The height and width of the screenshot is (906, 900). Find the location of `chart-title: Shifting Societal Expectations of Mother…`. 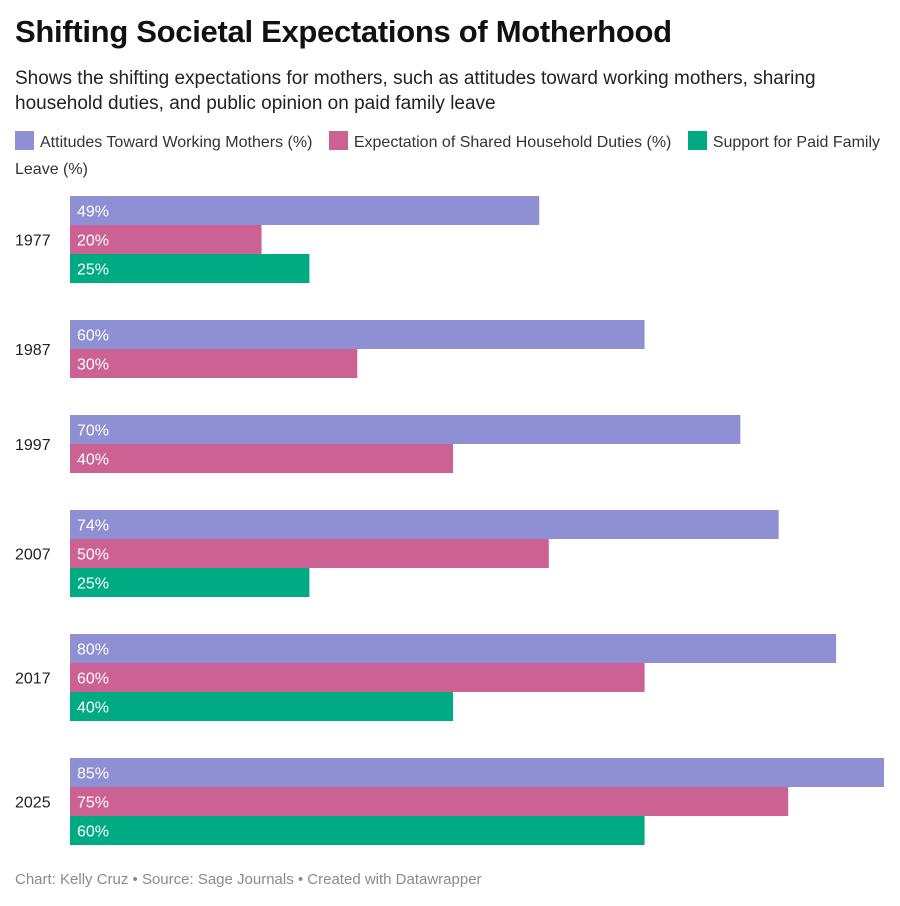

chart-title: Shifting Societal Expectations of Mother… is located at coordinates (343, 31).